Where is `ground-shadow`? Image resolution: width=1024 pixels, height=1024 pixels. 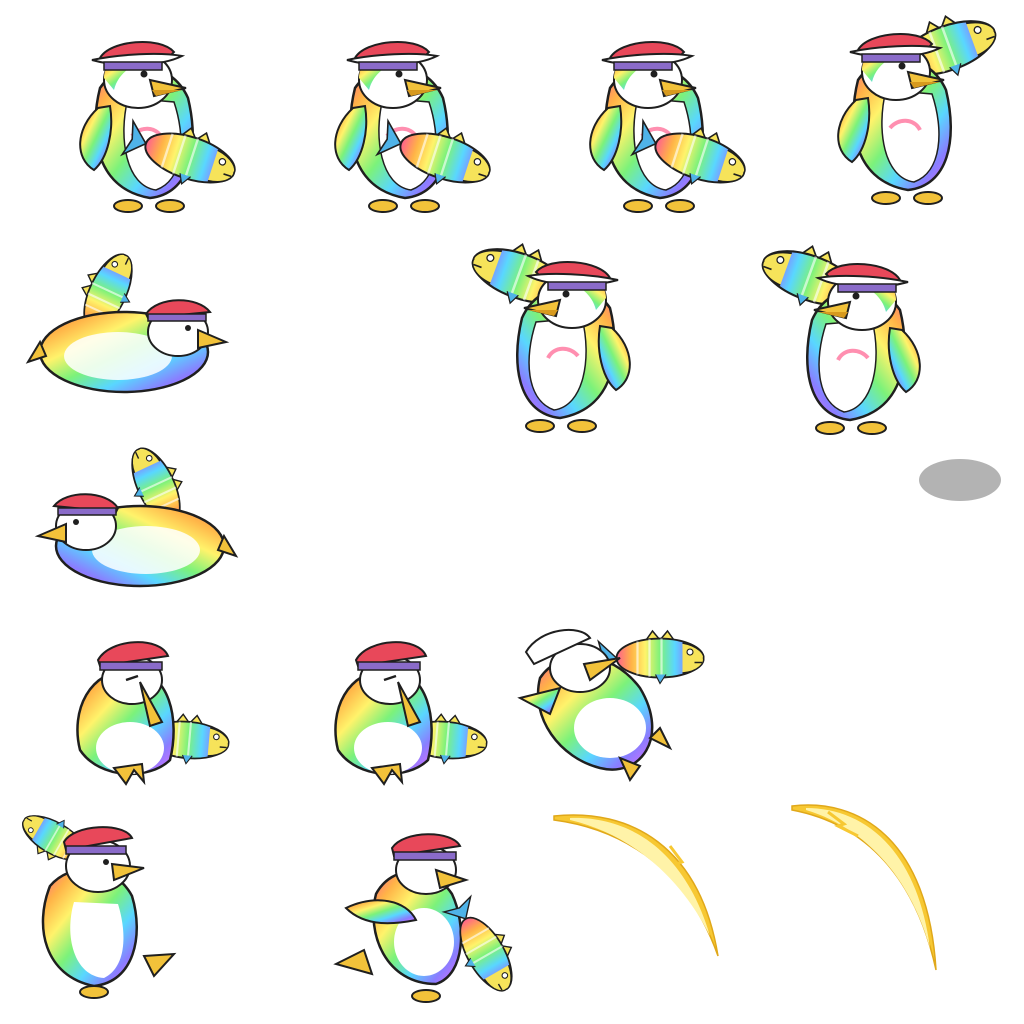 ground-shadow is located at coordinates (960, 480).